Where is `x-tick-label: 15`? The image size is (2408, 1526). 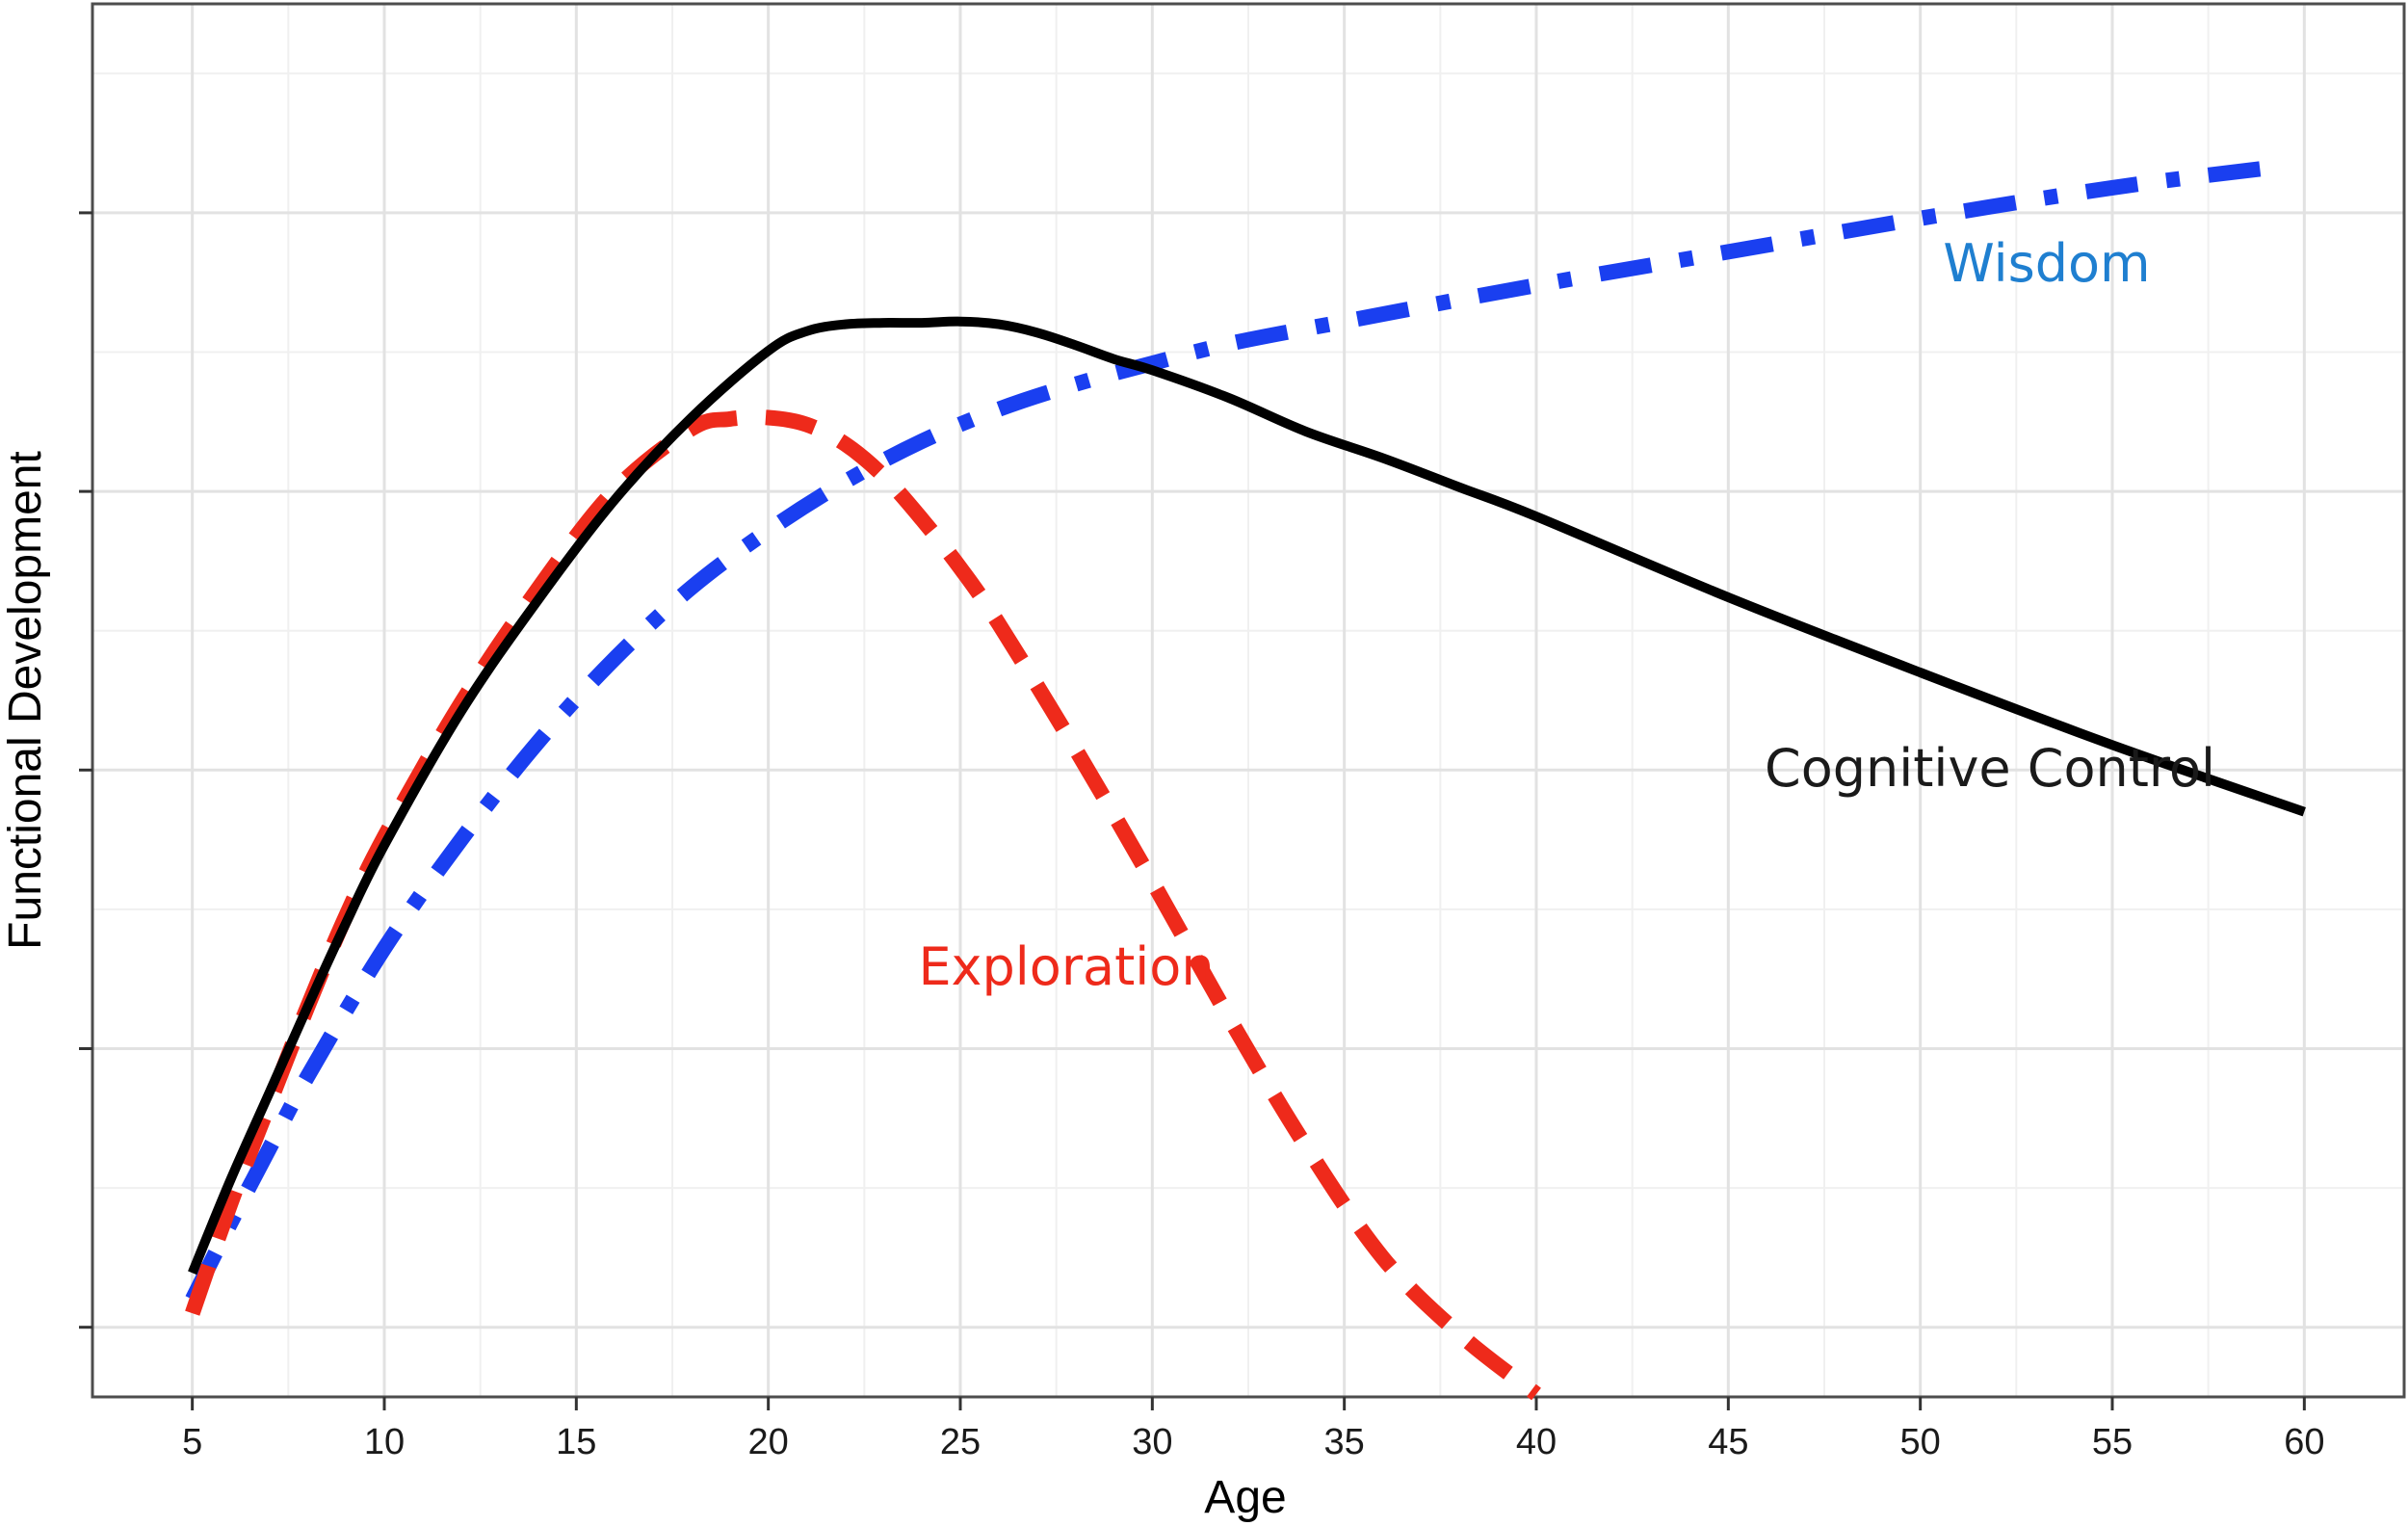
x-tick-label: 15 is located at coordinates (576, 1442).